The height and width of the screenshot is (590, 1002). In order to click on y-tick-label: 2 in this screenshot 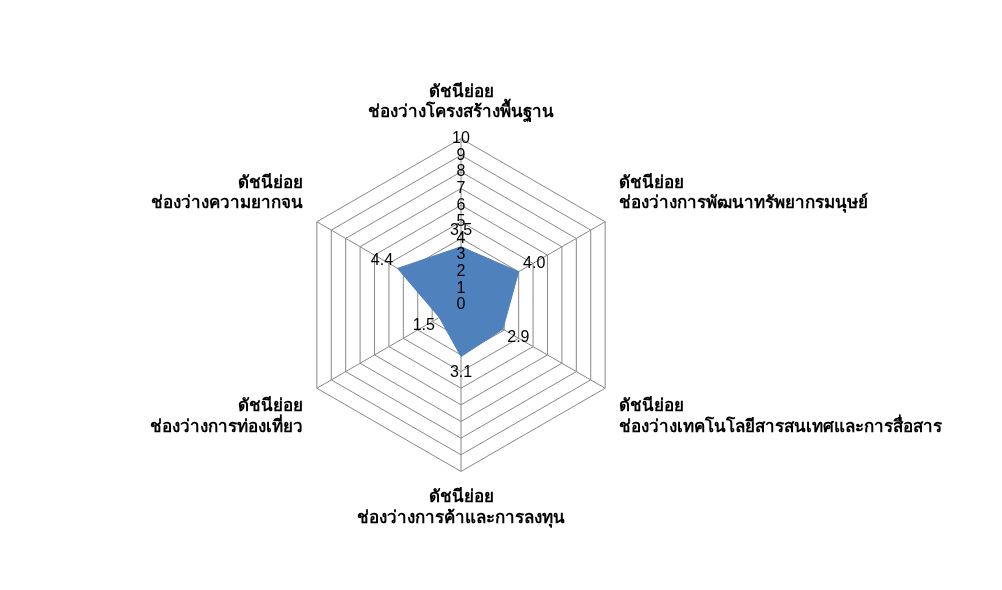, I will do `click(461, 271)`.